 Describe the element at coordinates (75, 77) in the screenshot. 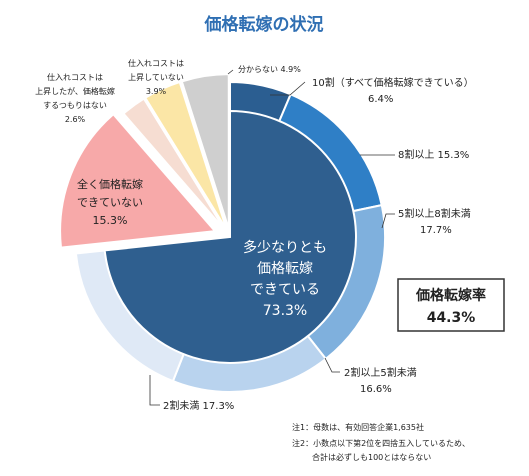

I see `label-nointent-line-0: 仕入れコストは` at that location.